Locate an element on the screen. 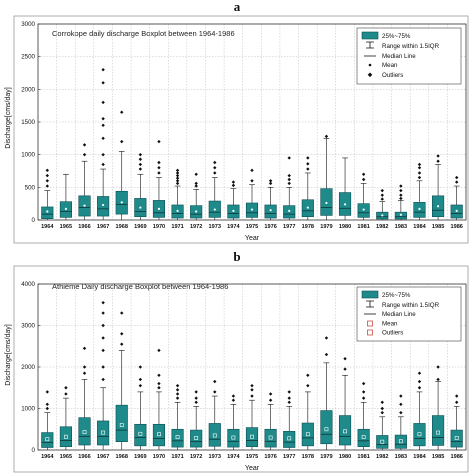 Image resolution: width=474 pixels, height=474 pixels. box-1973 is located at coordinates (214, 190).